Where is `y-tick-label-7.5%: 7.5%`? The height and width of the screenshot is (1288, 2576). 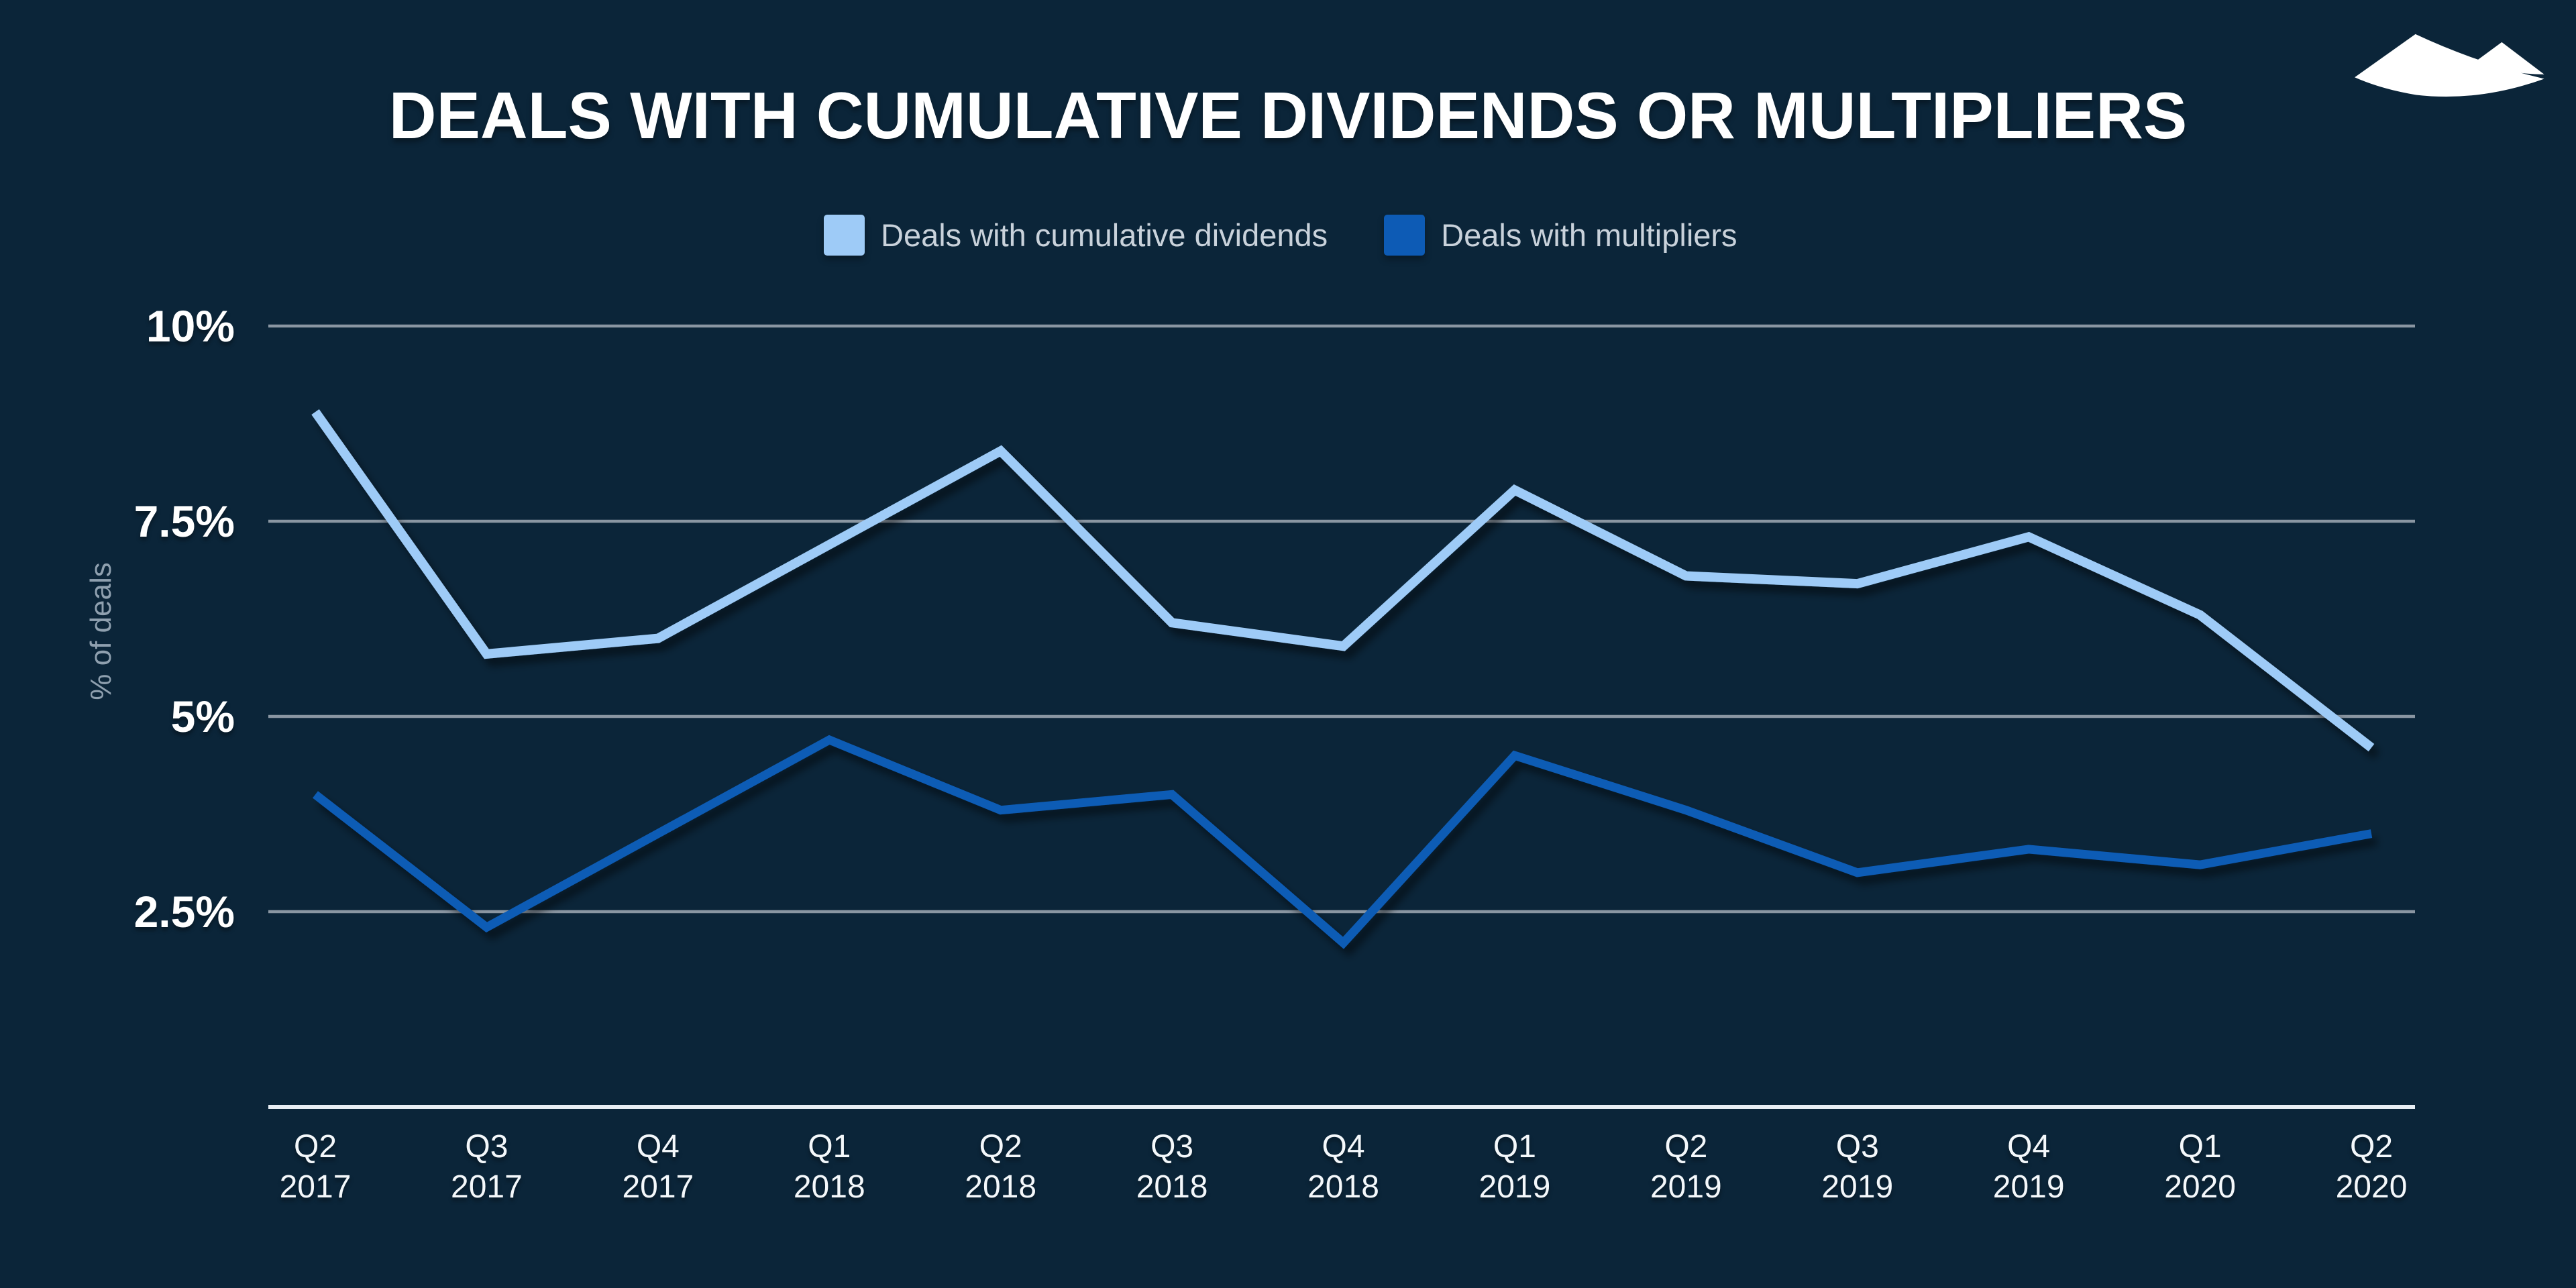 y-tick-label-7.5%: 7.5% is located at coordinates (184, 521).